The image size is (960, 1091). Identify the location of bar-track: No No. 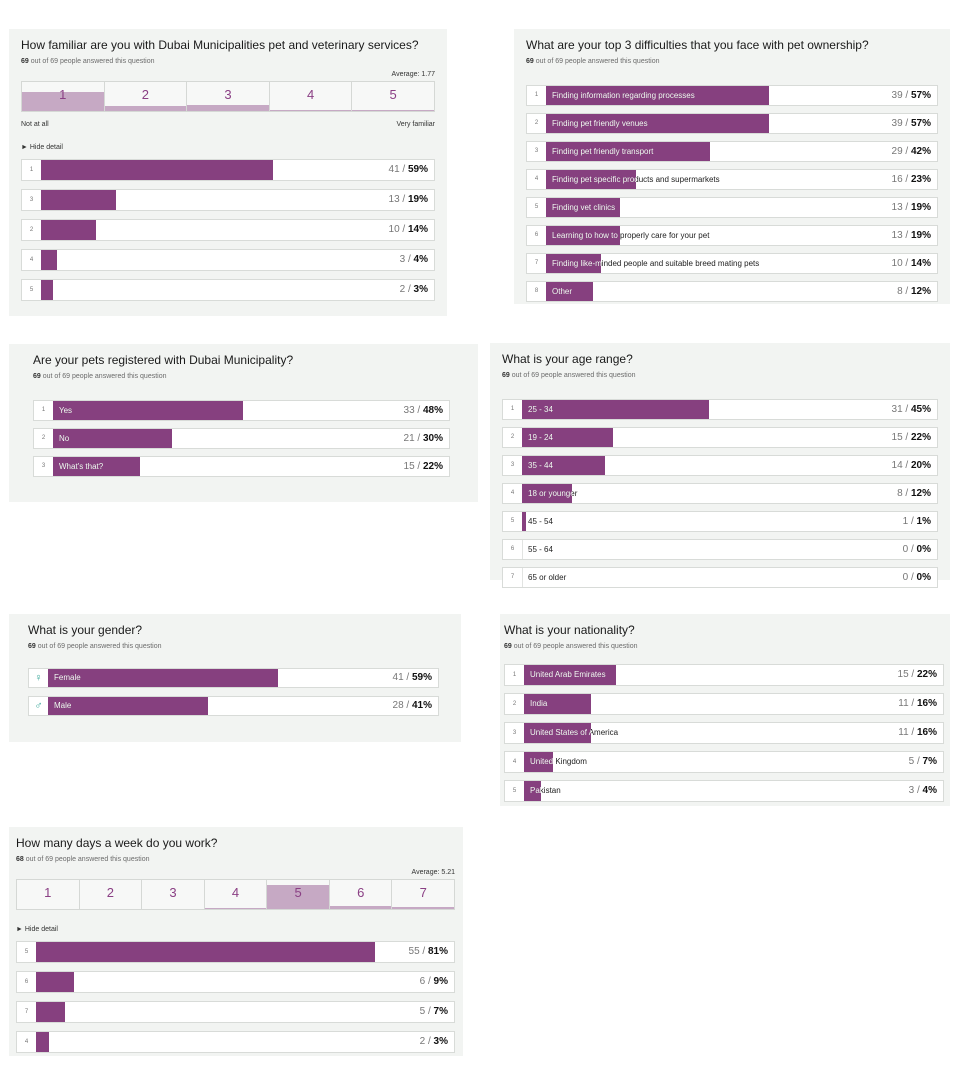
(251, 438).